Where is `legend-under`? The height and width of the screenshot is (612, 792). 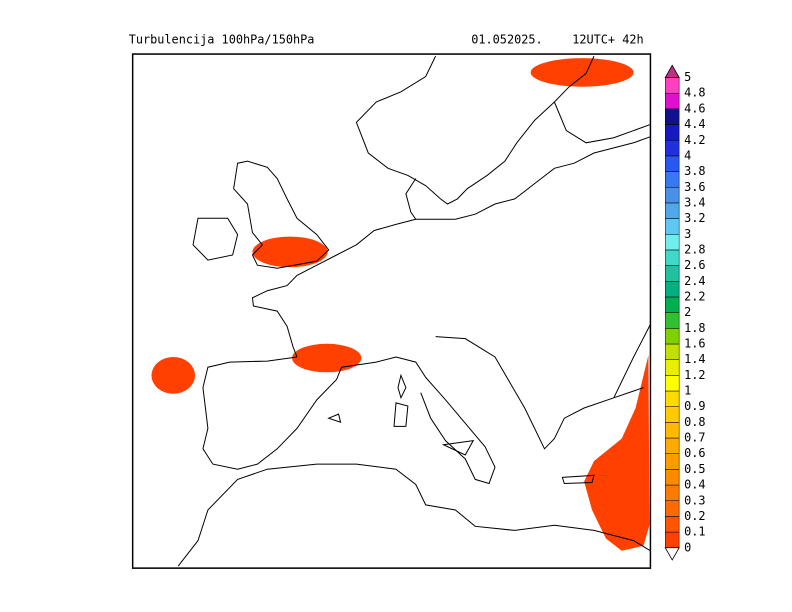
legend-under is located at coordinates (672, 554).